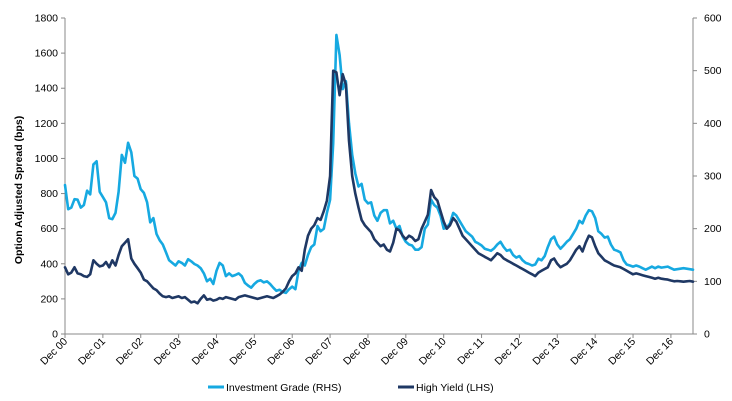 The image size is (732, 401). Describe the element at coordinates (395, 352) in the screenshot. I see `x-tick-label: Dec 09` at that location.